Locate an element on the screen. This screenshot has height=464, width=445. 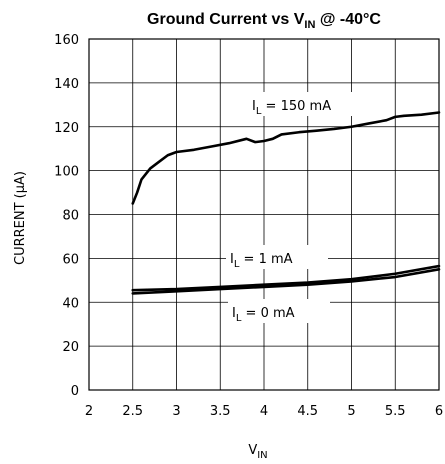
label-1ma-sub: L is located at coordinates (237, 264).